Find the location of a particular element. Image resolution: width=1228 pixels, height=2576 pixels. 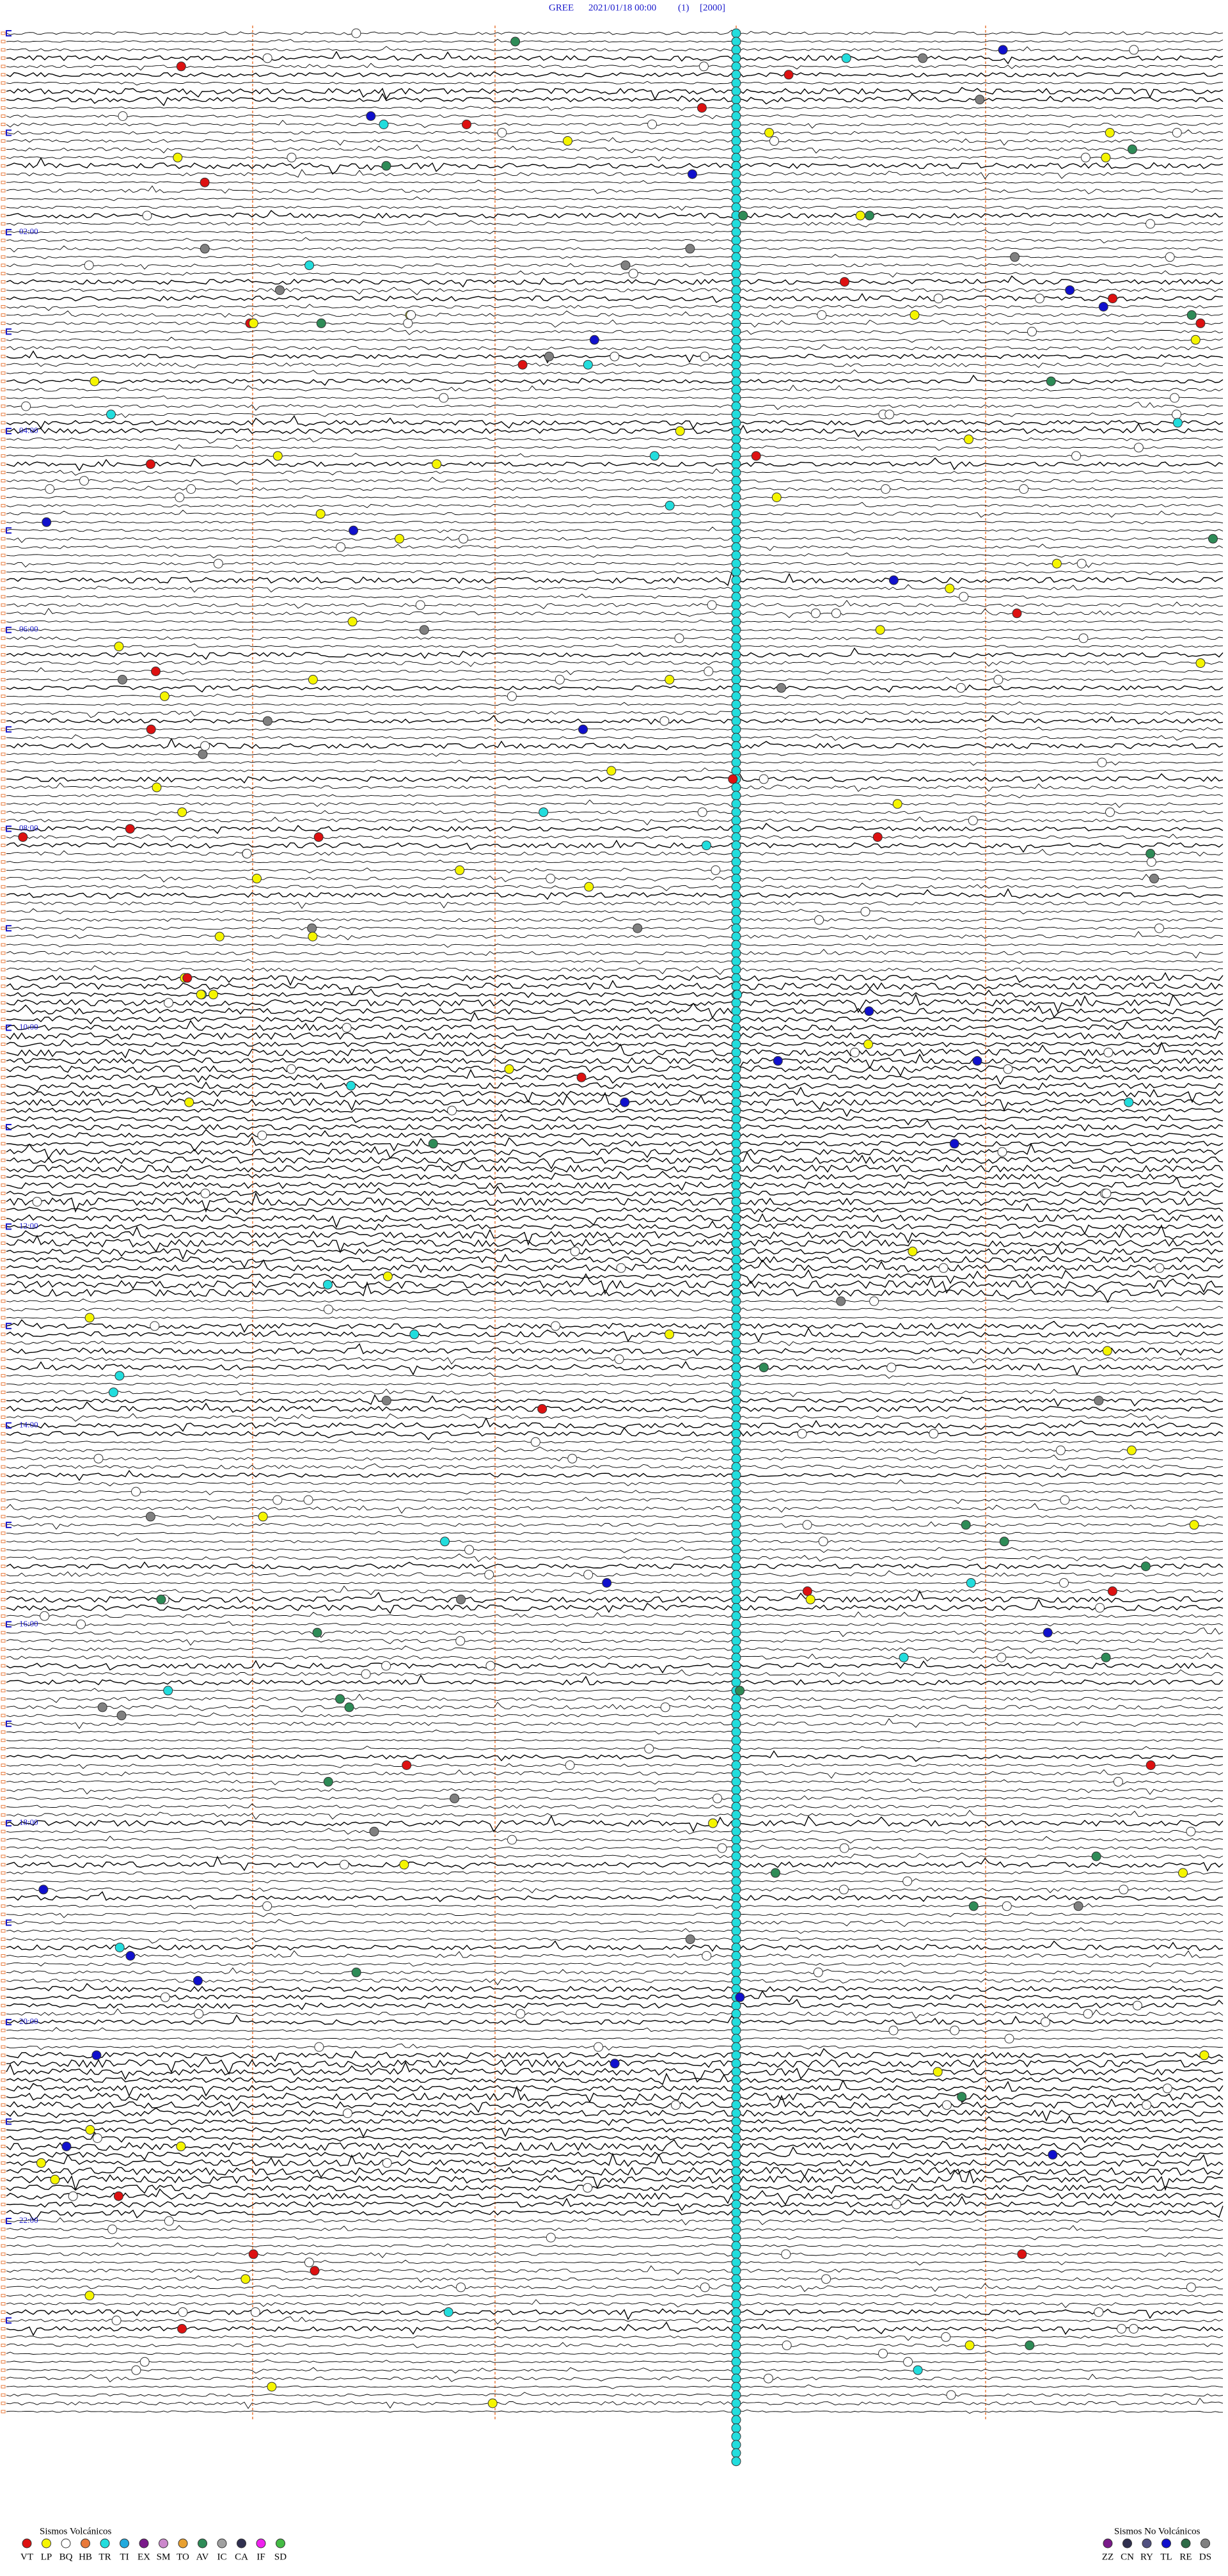

hour-bracket is located at coordinates (9, 928).